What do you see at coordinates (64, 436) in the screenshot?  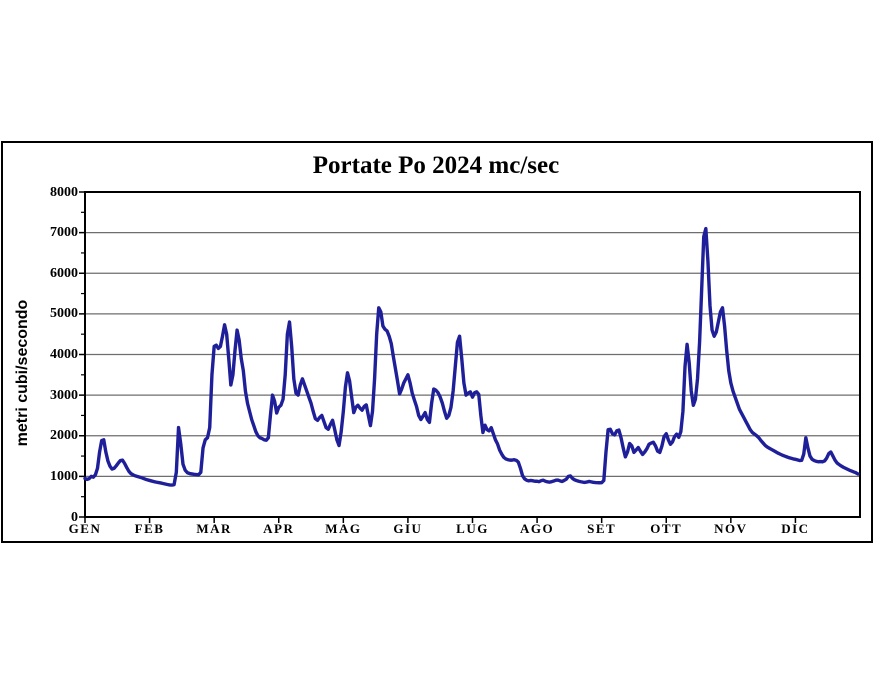 I see `y-tick-label: 2000` at bounding box center [64, 436].